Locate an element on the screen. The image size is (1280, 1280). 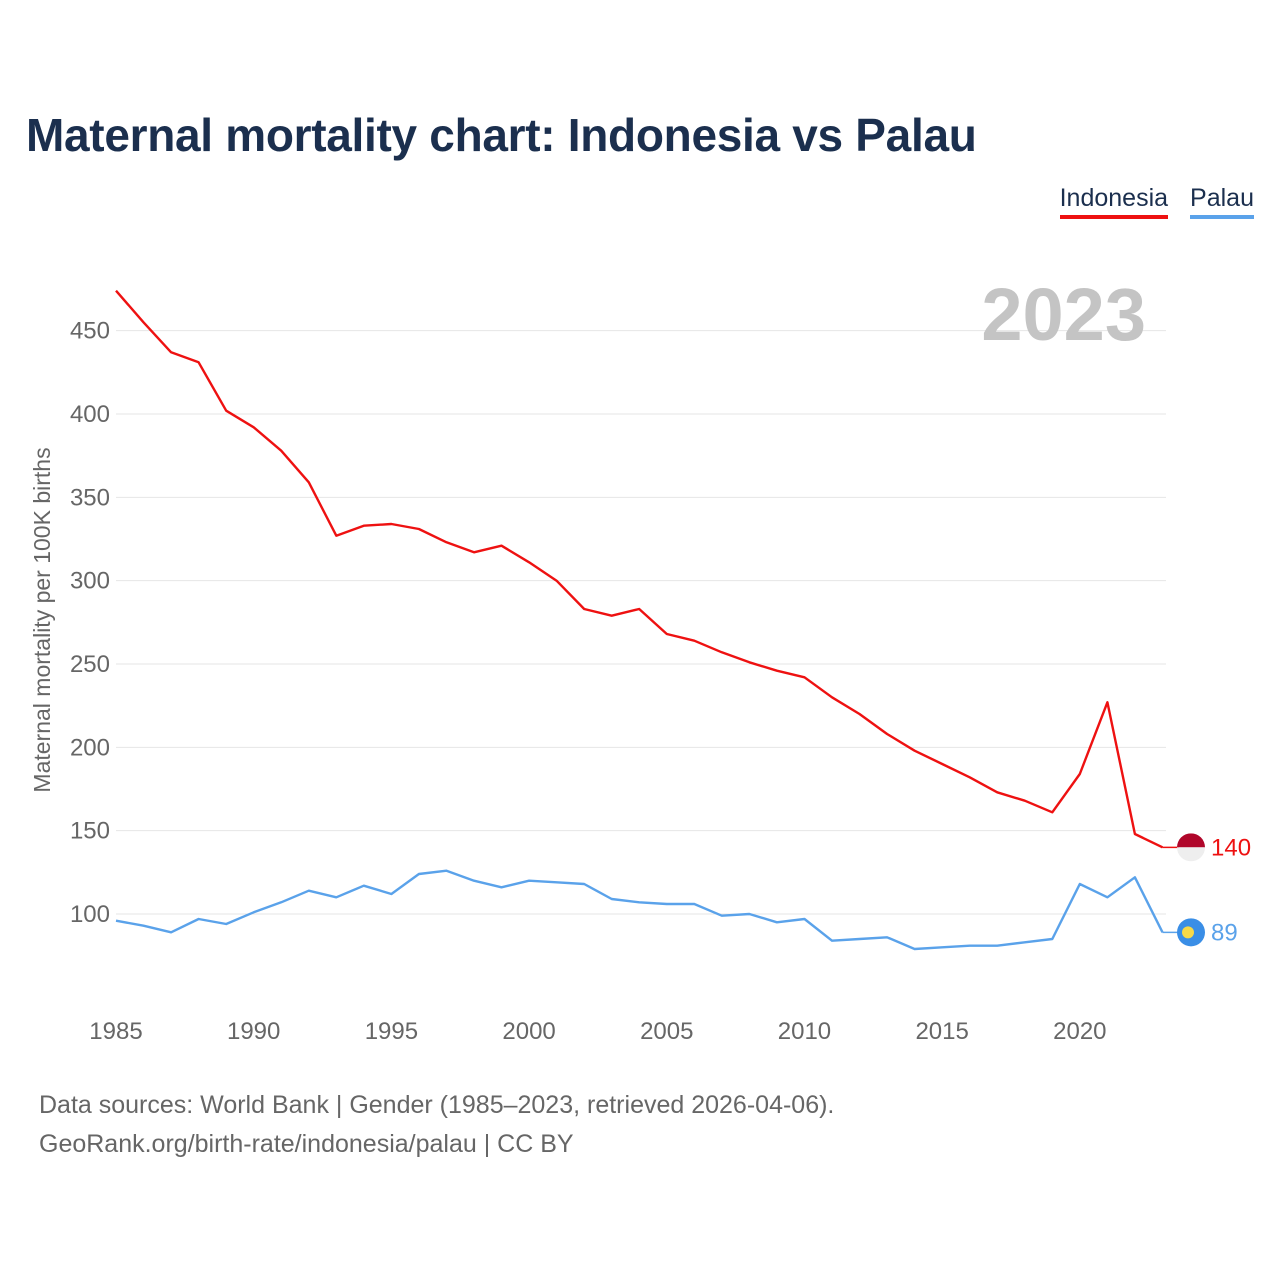
y-tick-label: 450 is located at coordinates (90, 331).